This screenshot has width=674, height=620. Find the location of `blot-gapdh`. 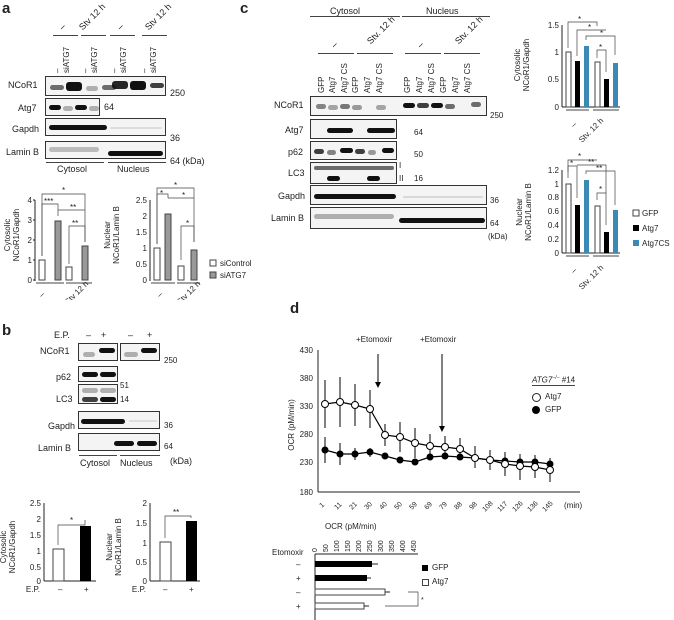

blot-gapdh is located at coordinates (105, 127).